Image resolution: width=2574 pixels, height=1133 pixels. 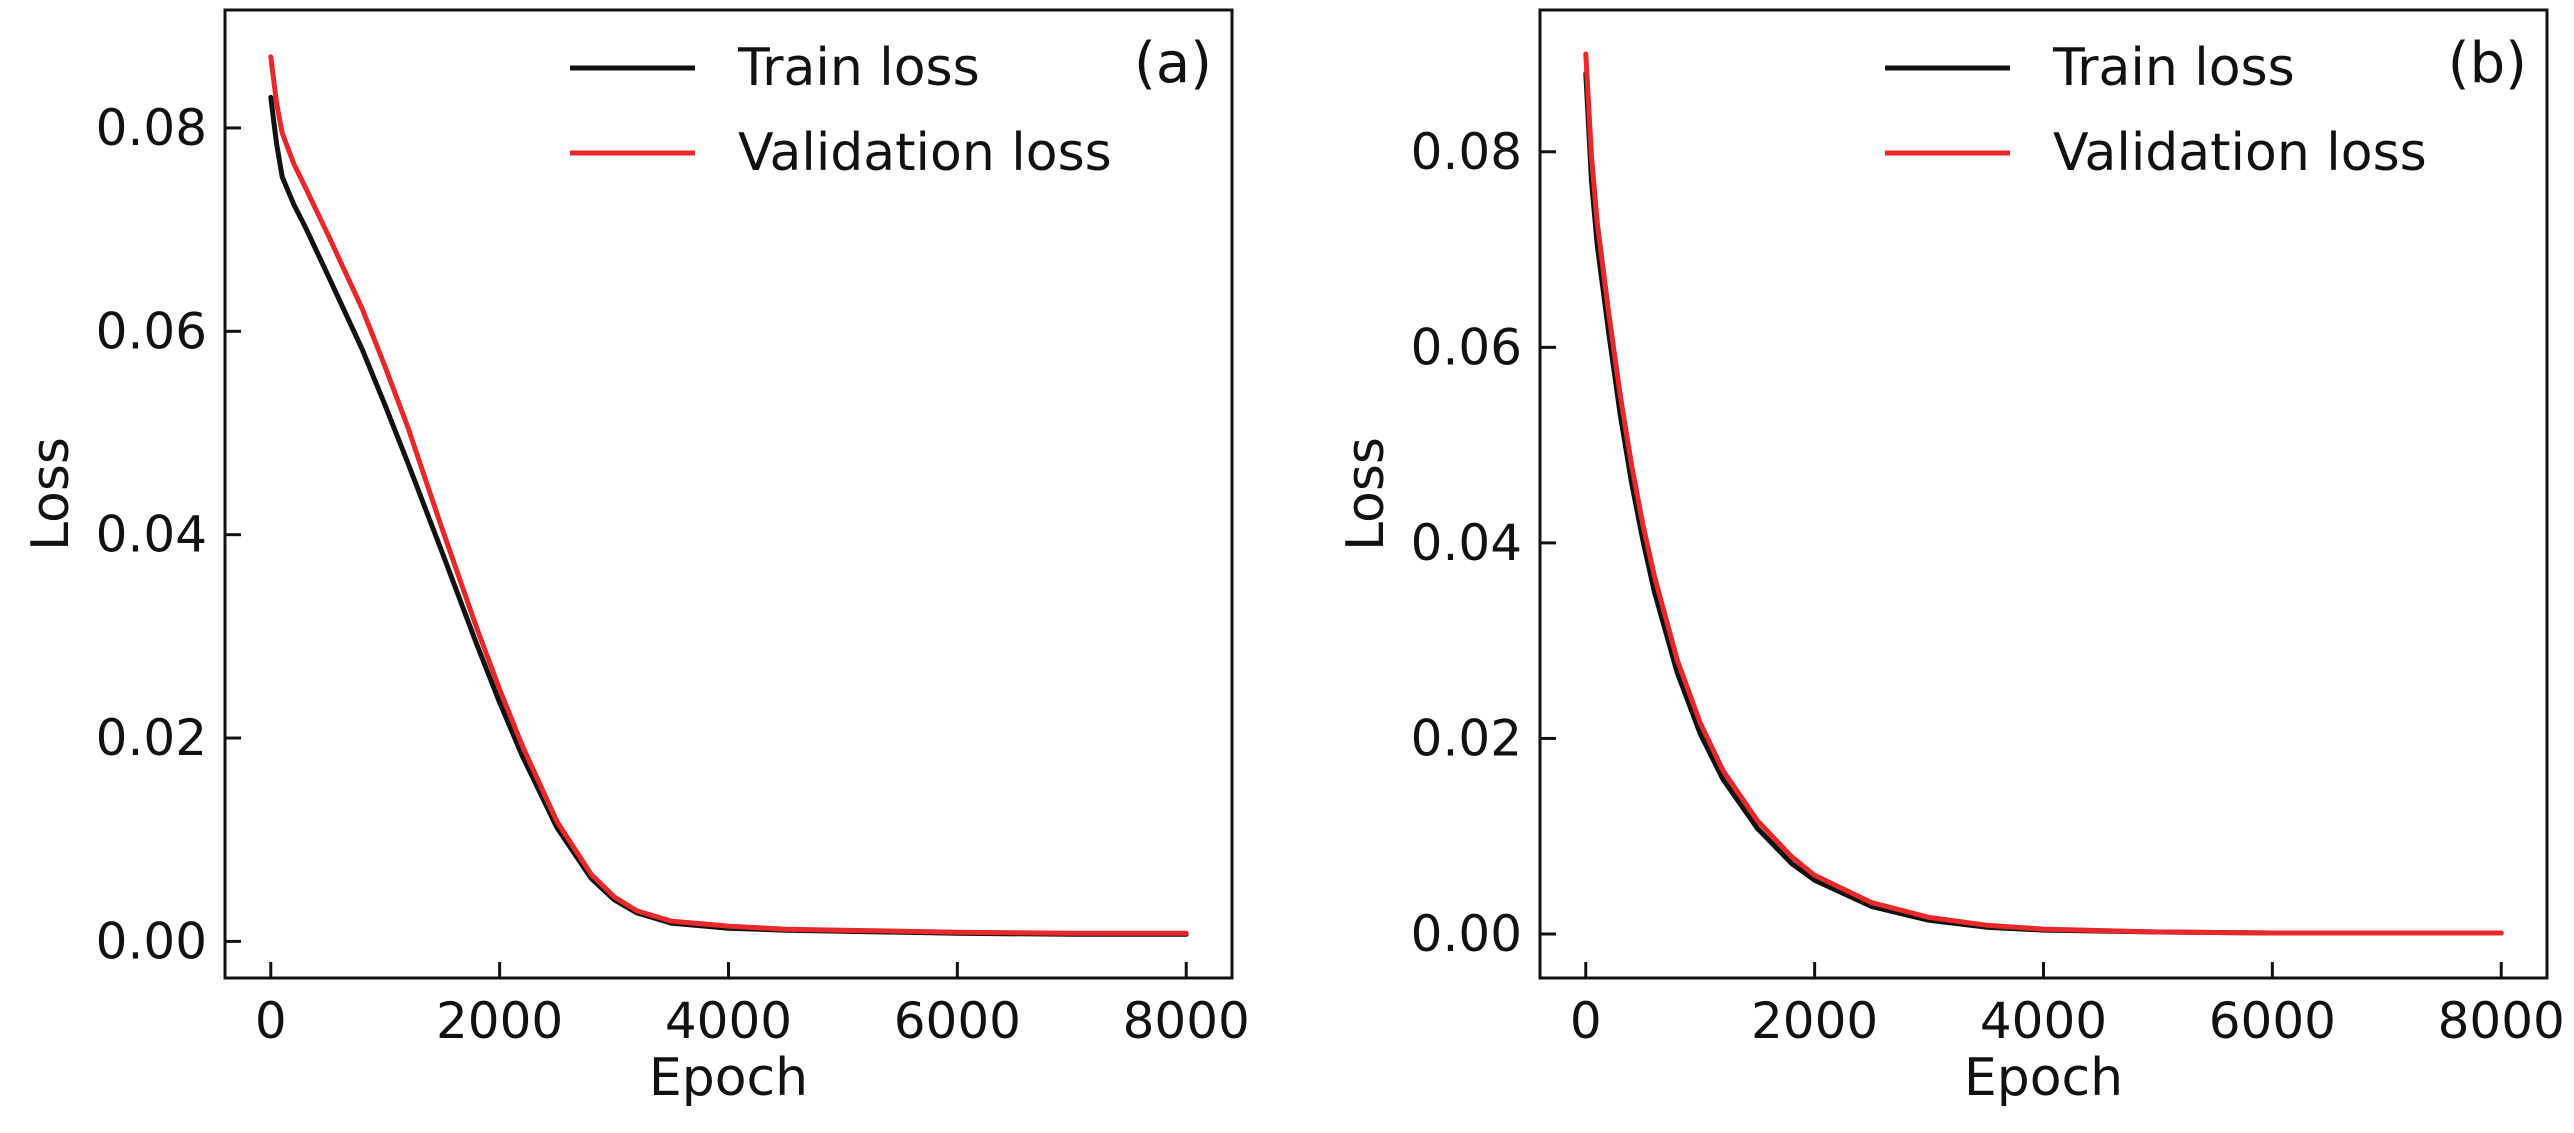 What do you see at coordinates (2487, 63) in the screenshot?
I see `panel-label: (b)` at bounding box center [2487, 63].